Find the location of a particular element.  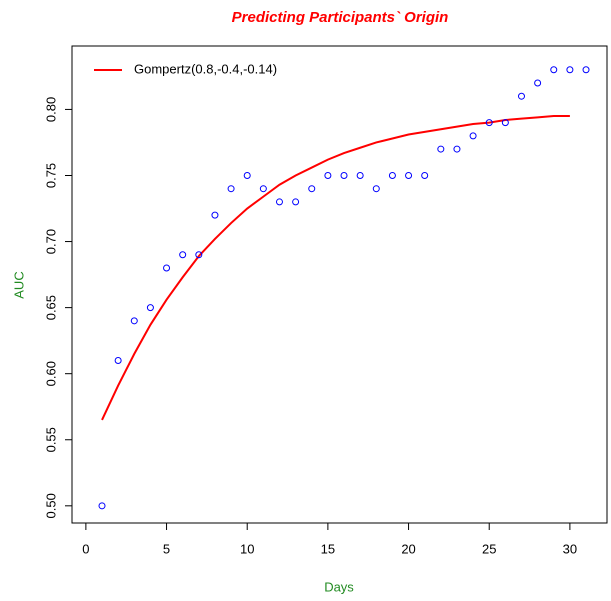

x-tick-label: 5 is located at coordinates (166, 548).